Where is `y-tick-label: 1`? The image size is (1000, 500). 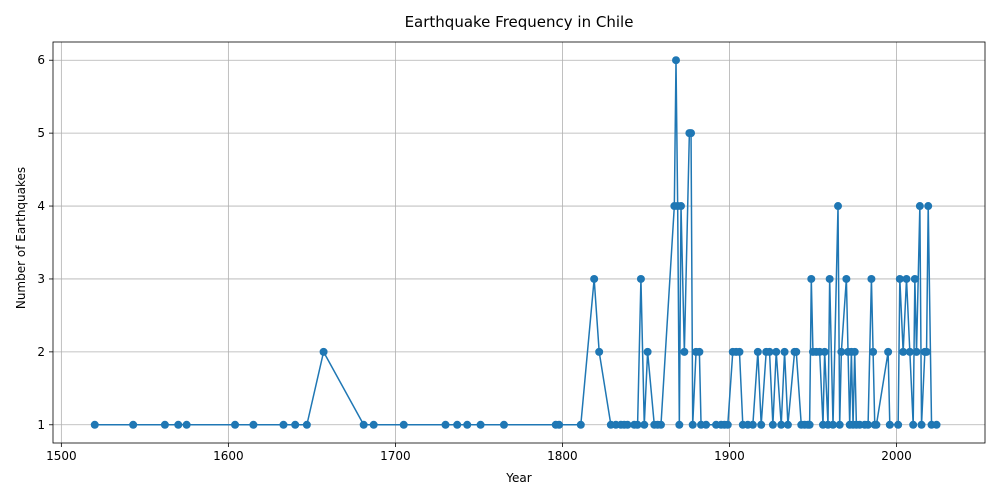 y-tick-label: 1 is located at coordinates (41, 425).